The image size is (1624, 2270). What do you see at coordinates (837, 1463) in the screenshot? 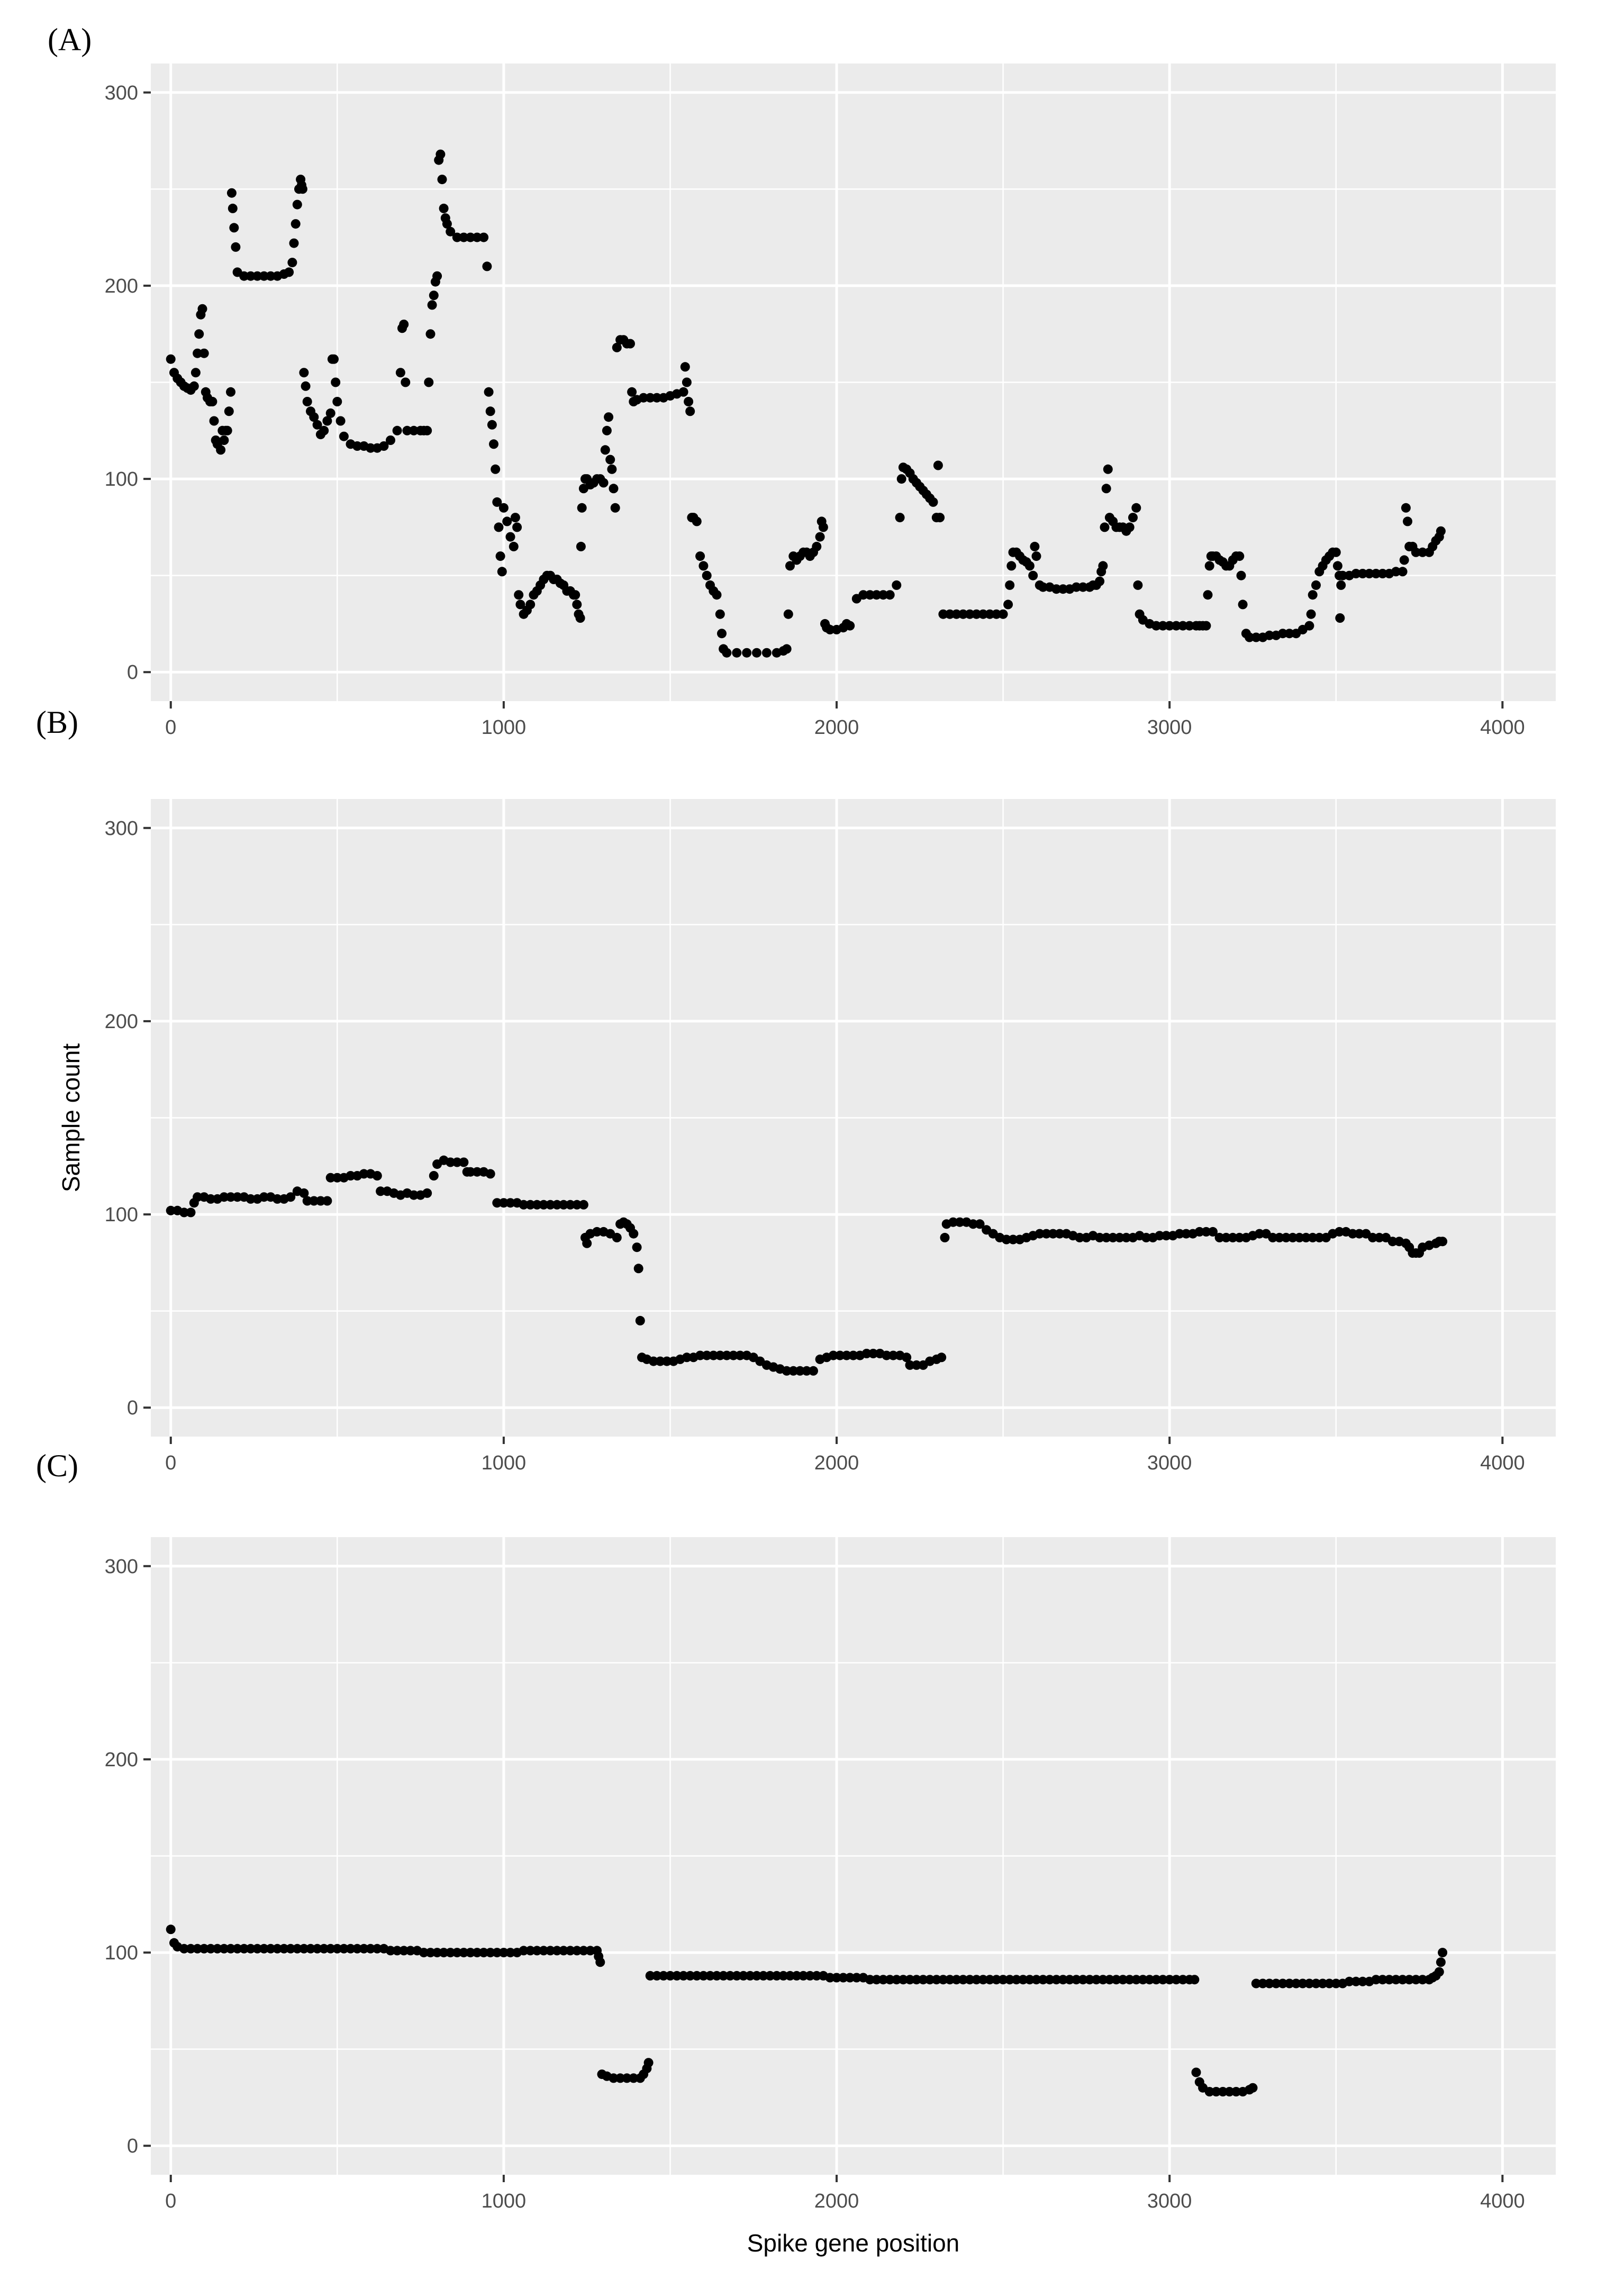
I see `x-tick-label: 2000` at bounding box center [837, 1463].